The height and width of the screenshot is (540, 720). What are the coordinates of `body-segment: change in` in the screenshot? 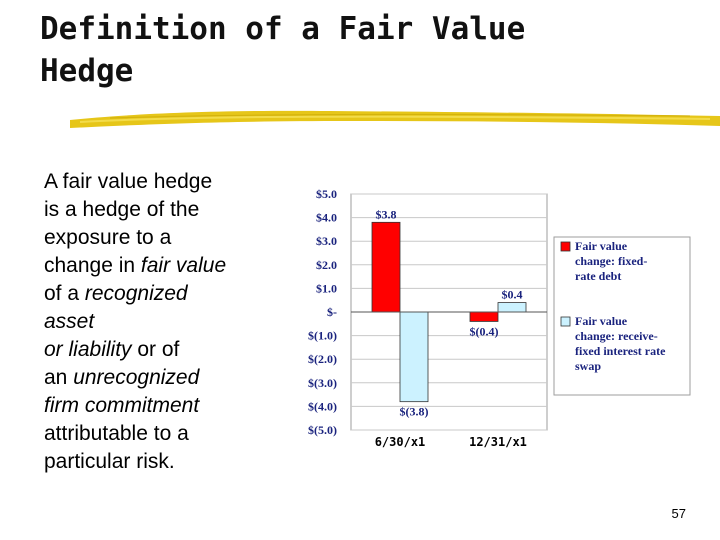 It's located at (92, 265).